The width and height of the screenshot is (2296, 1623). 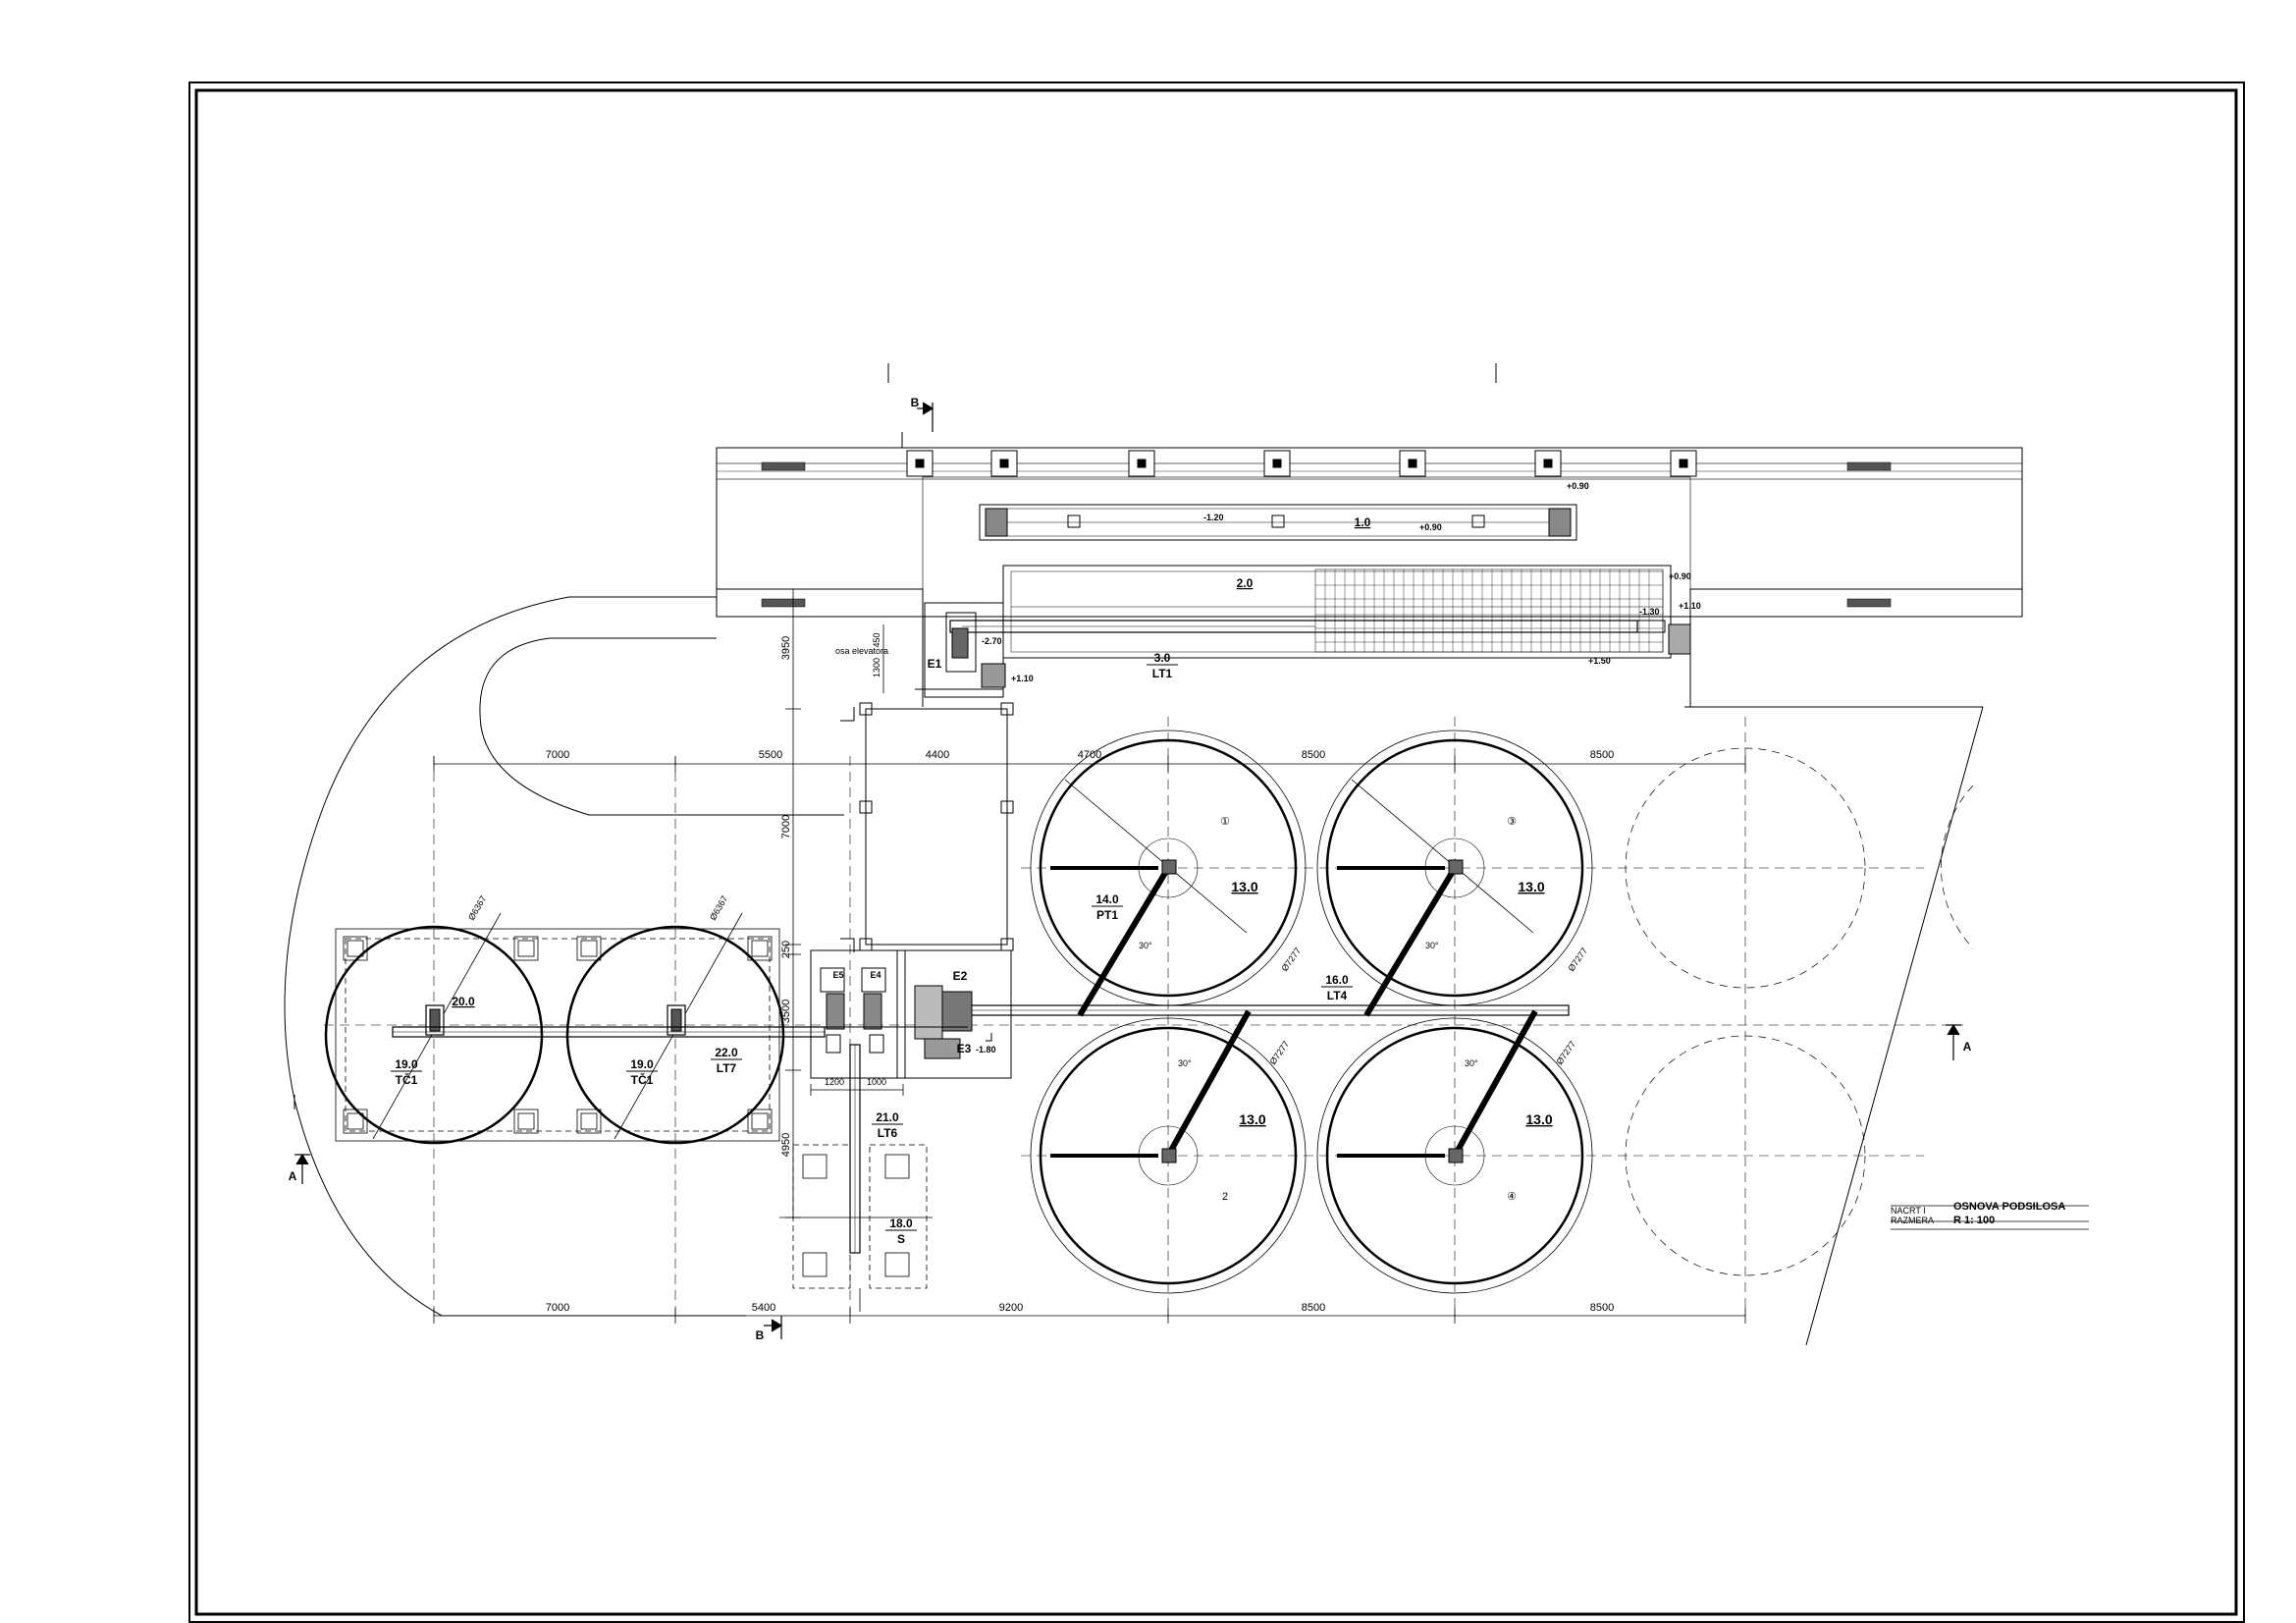 What do you see at coordinates (925, 417) in the screenshot?
I see `section-mark-b-top` at bounding box center [925, 417].